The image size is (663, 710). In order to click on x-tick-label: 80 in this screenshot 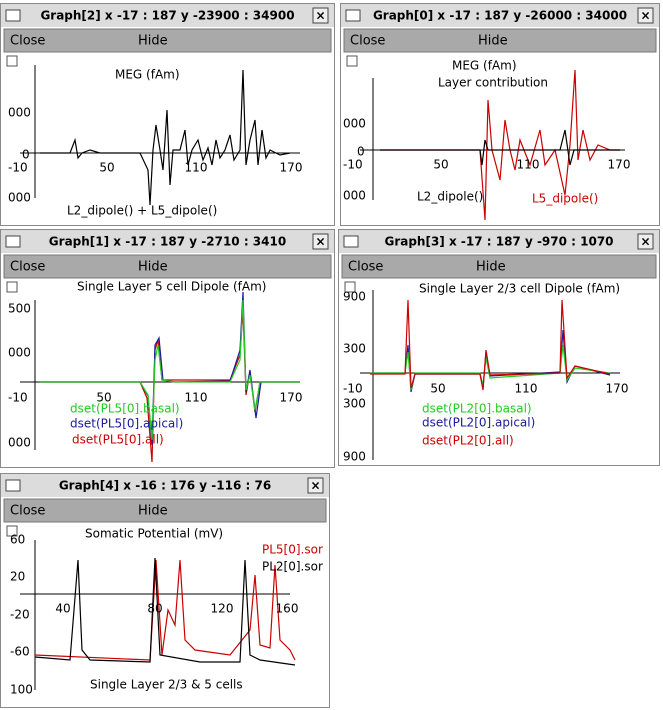, I will do `click(154, 609)`.